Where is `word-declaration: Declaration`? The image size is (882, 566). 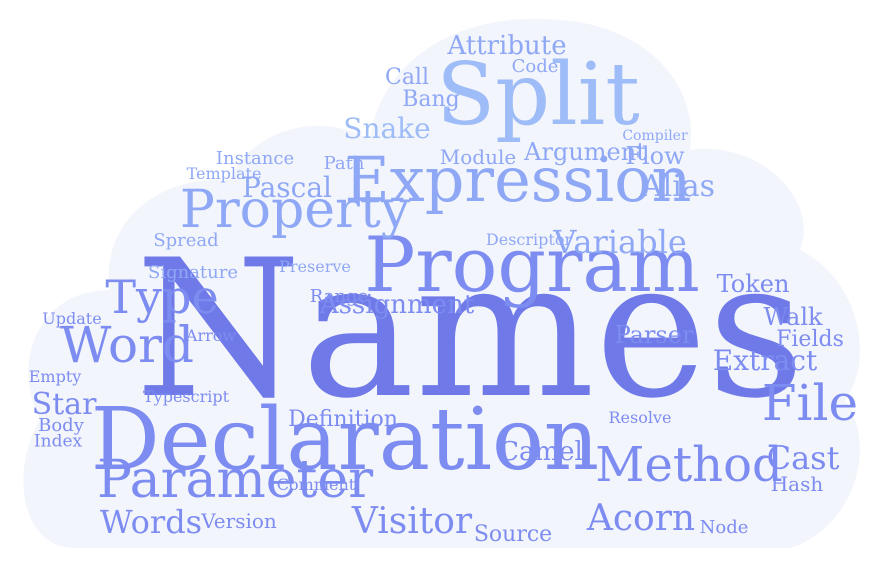
word-declaration: Declaration is located at coordinates (345, 440).